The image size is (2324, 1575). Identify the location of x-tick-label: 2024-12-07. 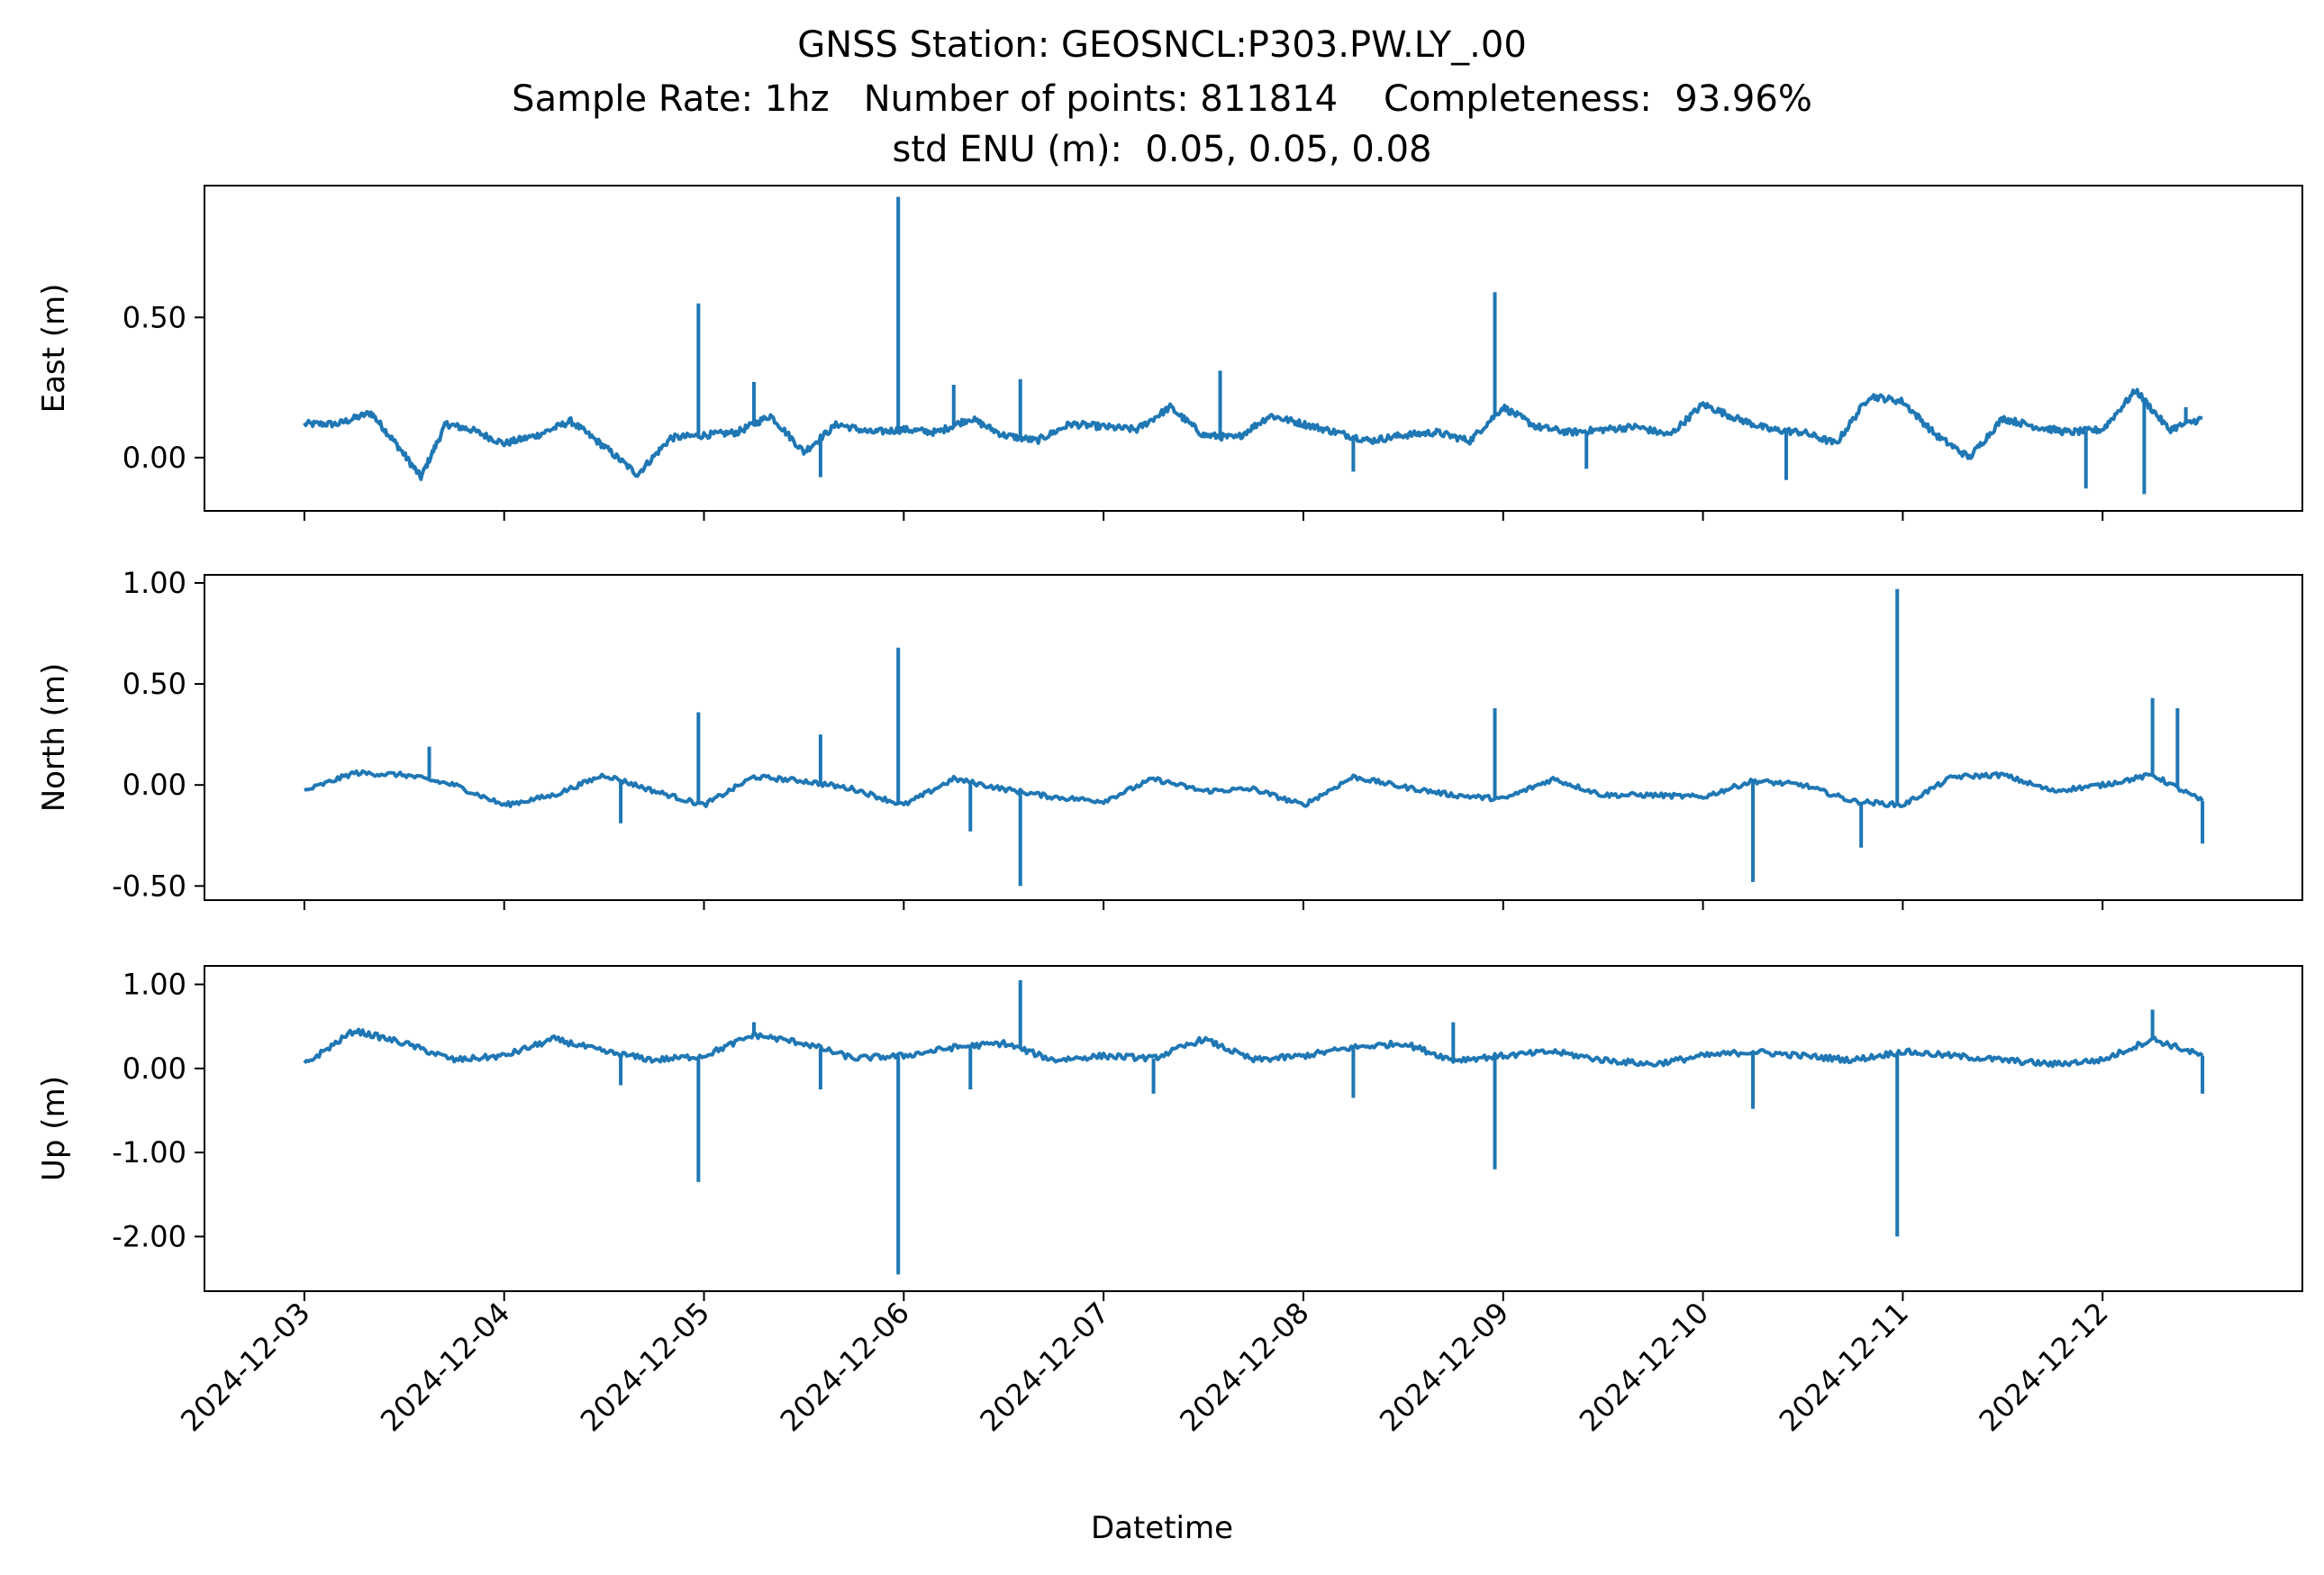
(1044, 1367).